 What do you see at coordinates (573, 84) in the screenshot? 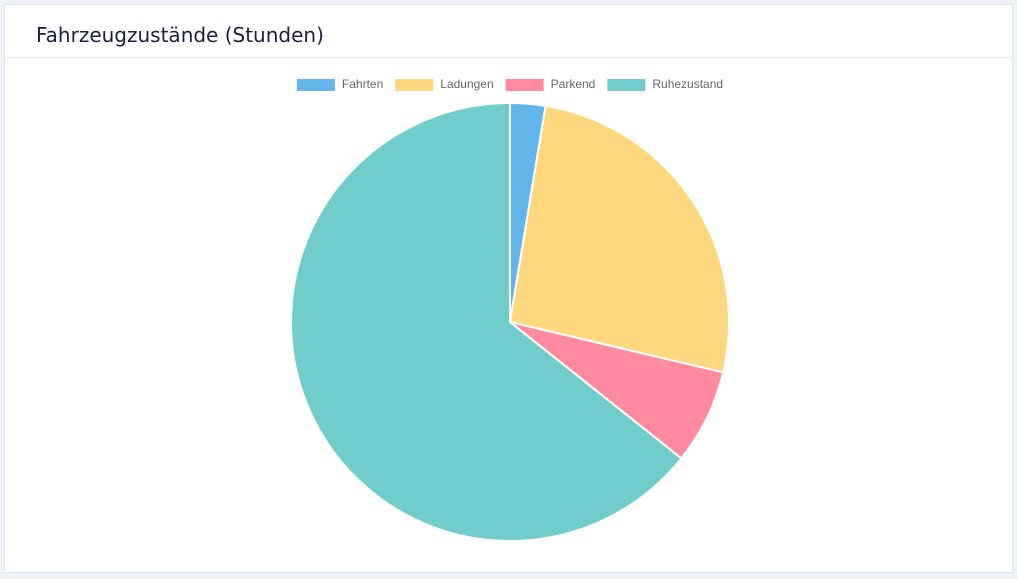
I see `legend-label: Parkend` at bounding box center [573, 84].